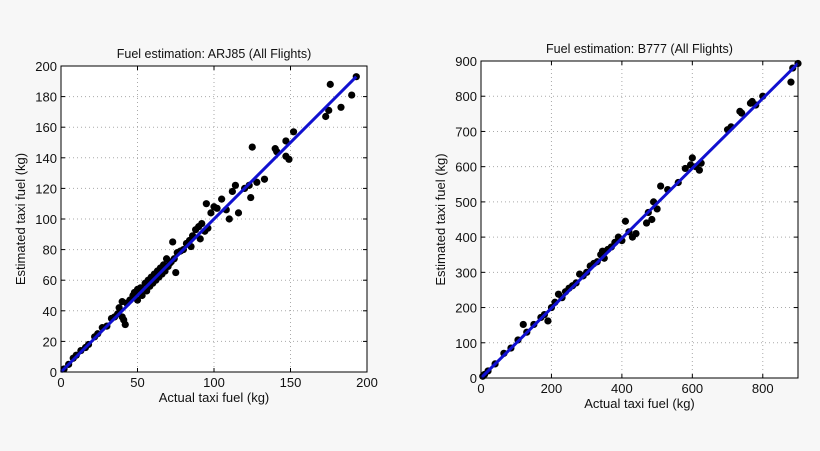 Image resolution: width=820 pixels, height=451 pixels. I want to click on x-tick-label: 800, so click(763, 388).